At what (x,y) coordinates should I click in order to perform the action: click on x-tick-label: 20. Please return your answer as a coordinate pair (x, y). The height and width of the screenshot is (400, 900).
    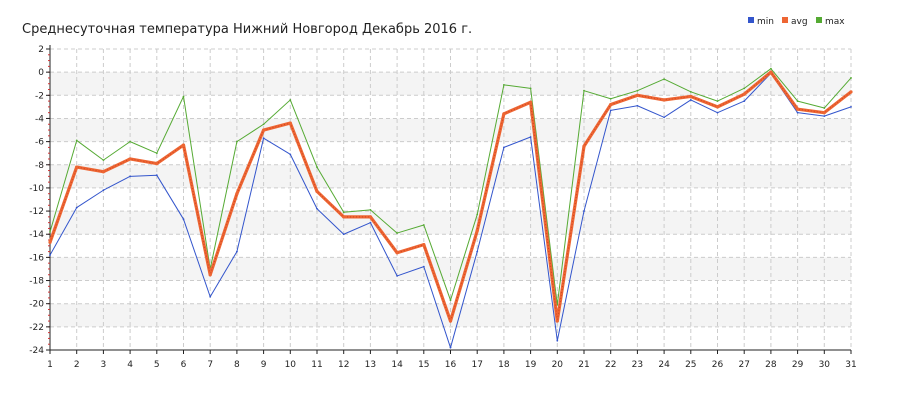
    Looking at the image, I should click on (558, 365).